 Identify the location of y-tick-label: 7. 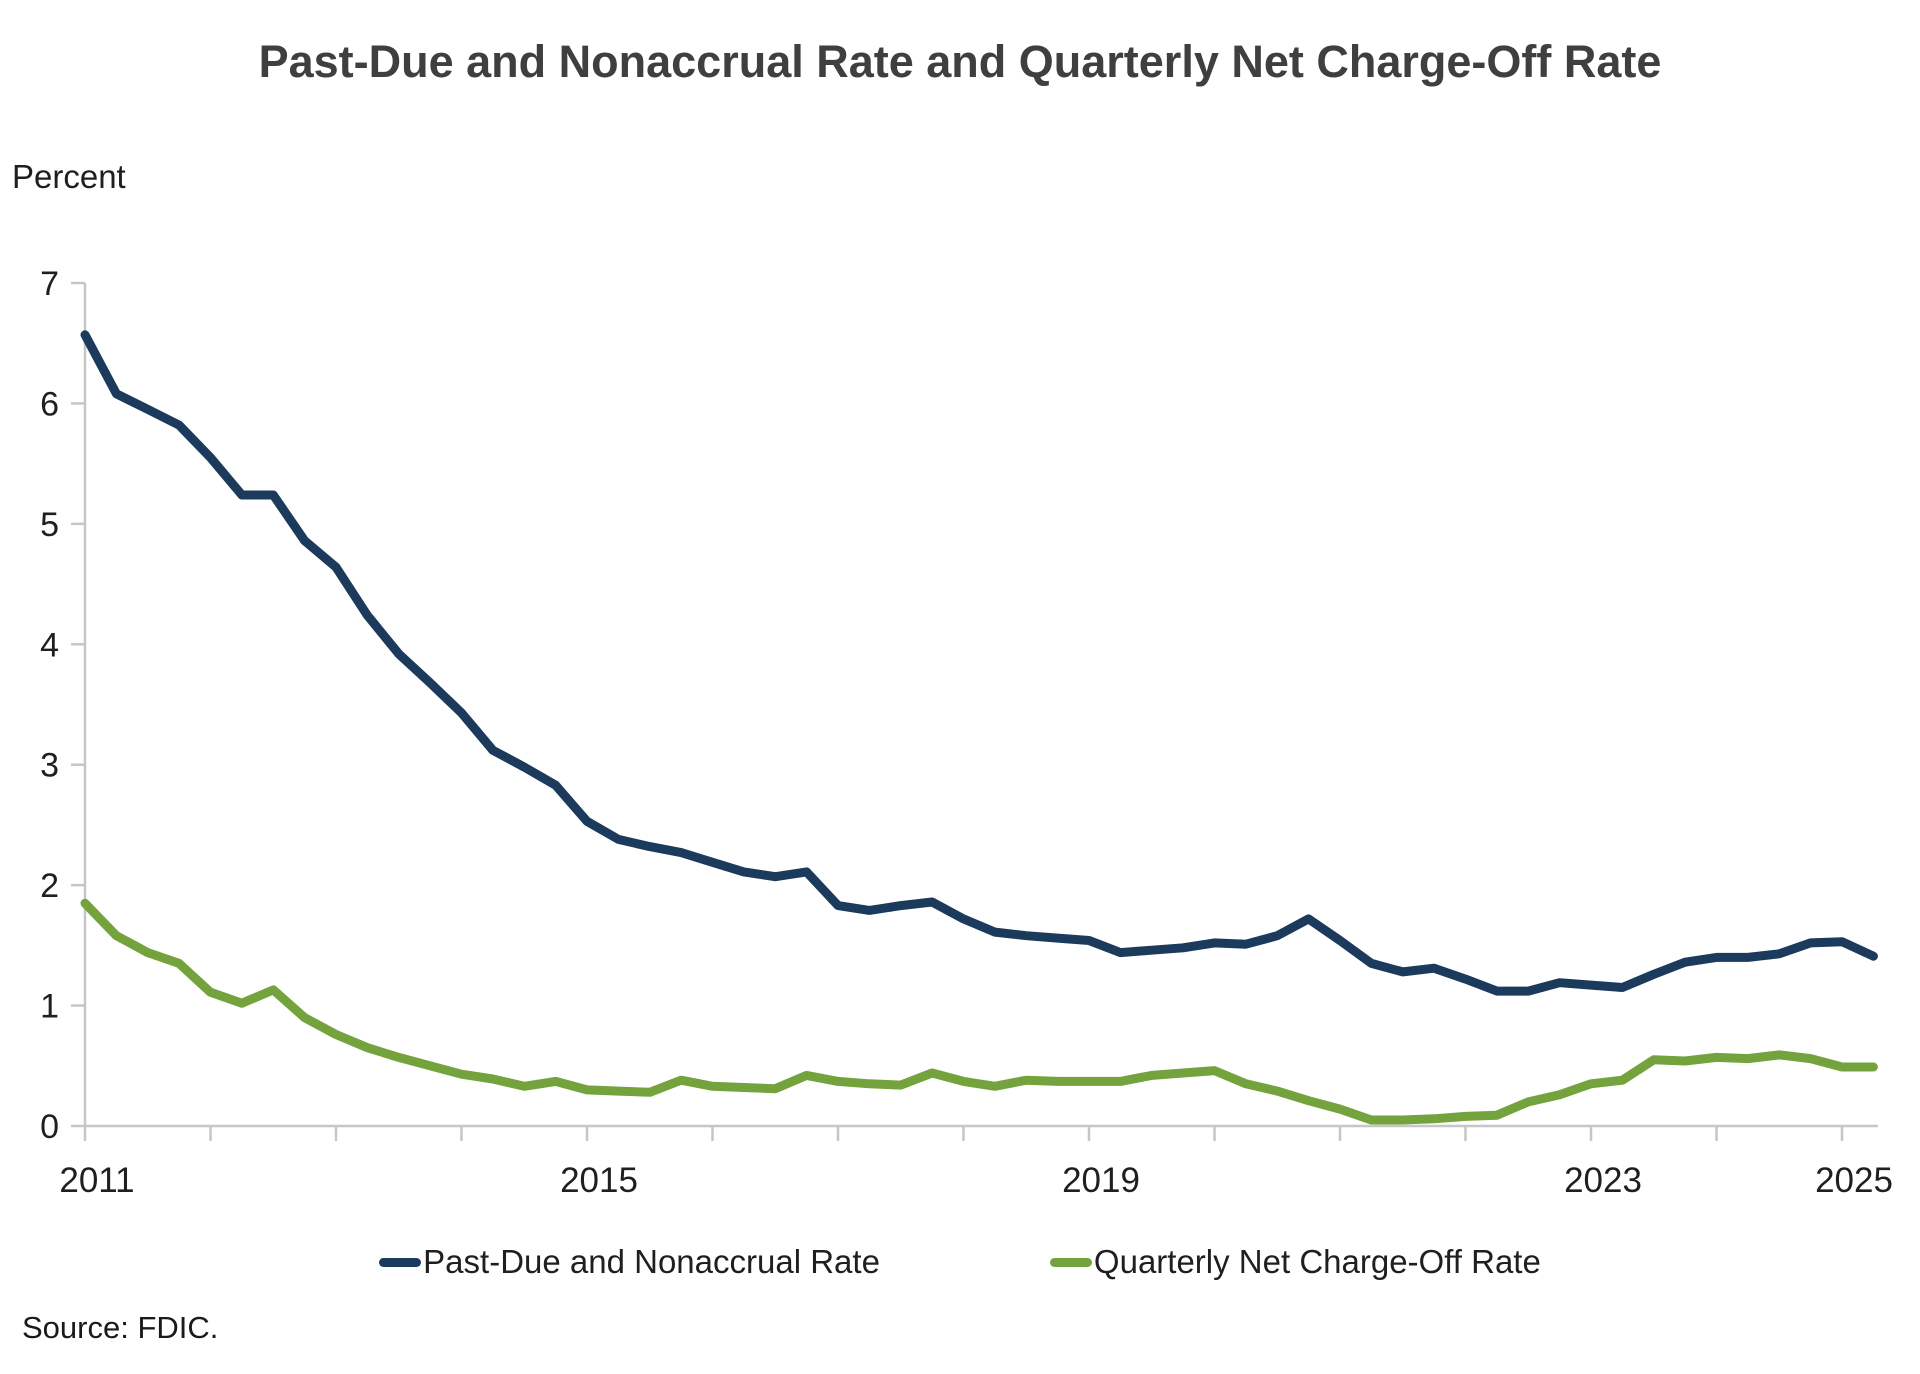
(49, 284).